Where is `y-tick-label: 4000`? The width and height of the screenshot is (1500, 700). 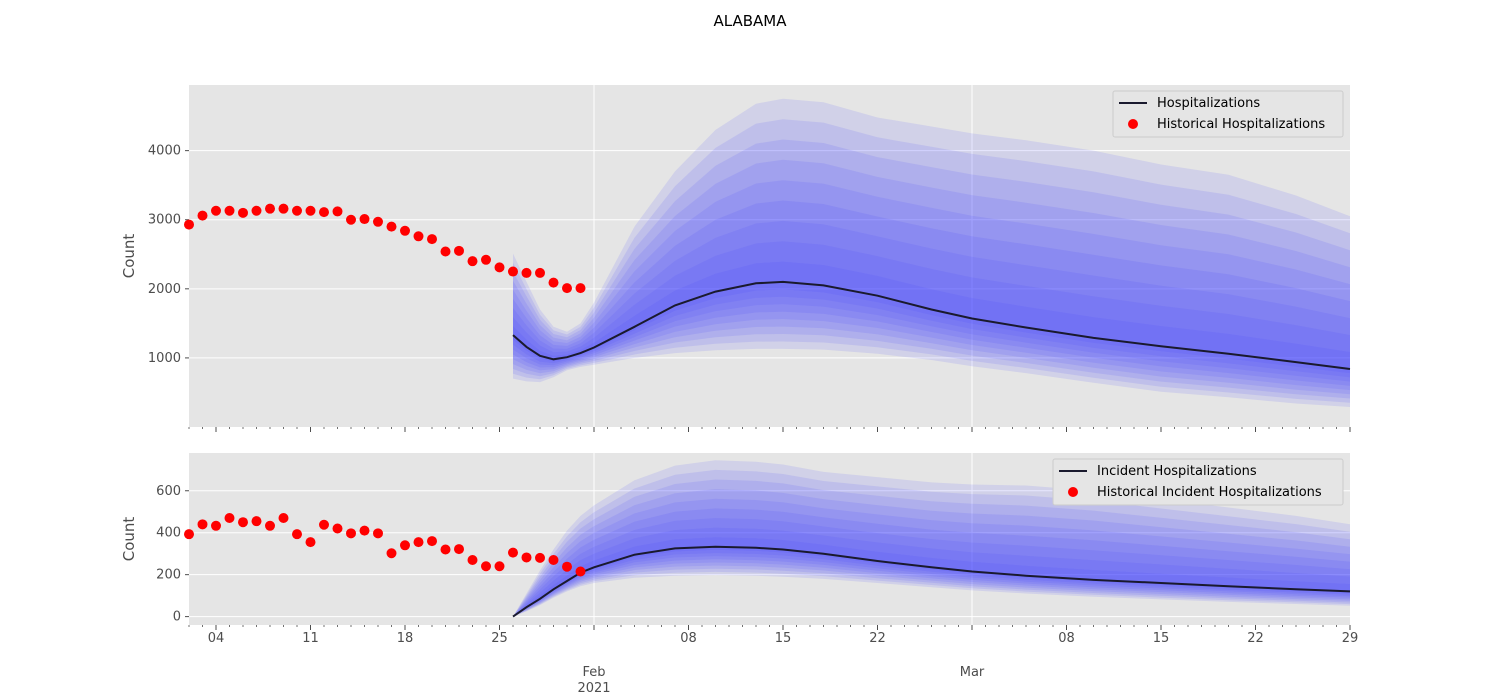
y-tick-label: 4000 is located at coordinates (164, 151).